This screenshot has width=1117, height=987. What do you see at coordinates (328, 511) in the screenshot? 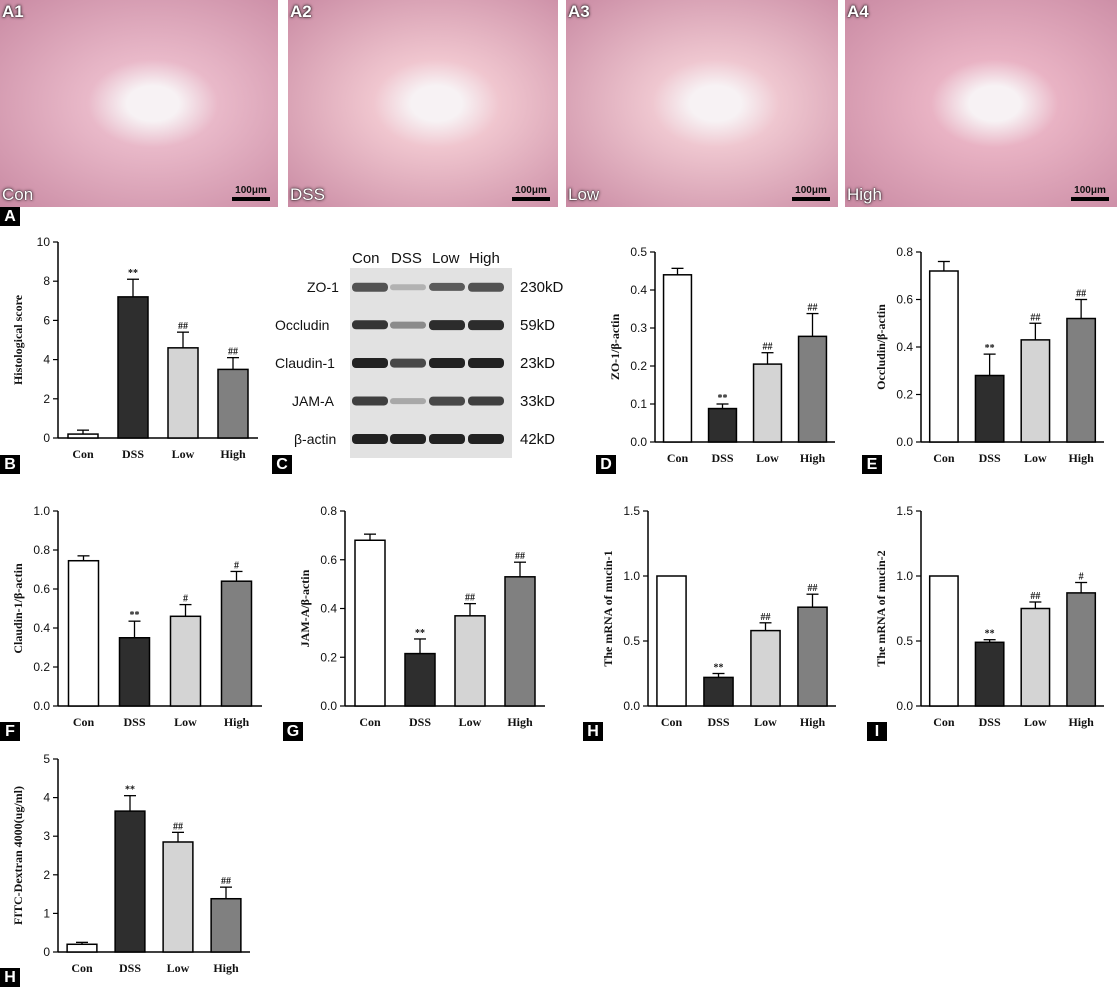
I see `y-tick-label: 0.8` at bounding box center [328, 511].